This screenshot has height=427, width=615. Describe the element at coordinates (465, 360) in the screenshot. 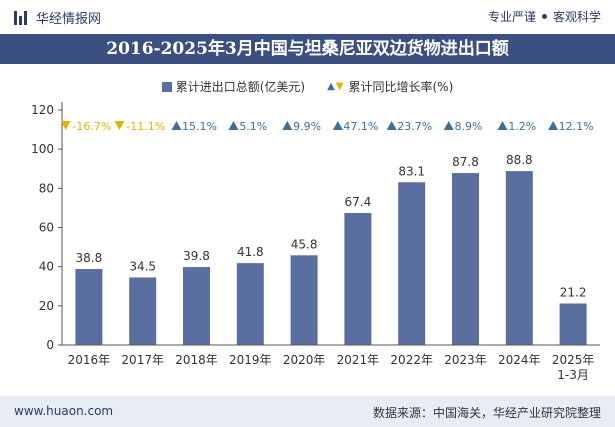

I see `x-tick-label: 2023年` at that location.